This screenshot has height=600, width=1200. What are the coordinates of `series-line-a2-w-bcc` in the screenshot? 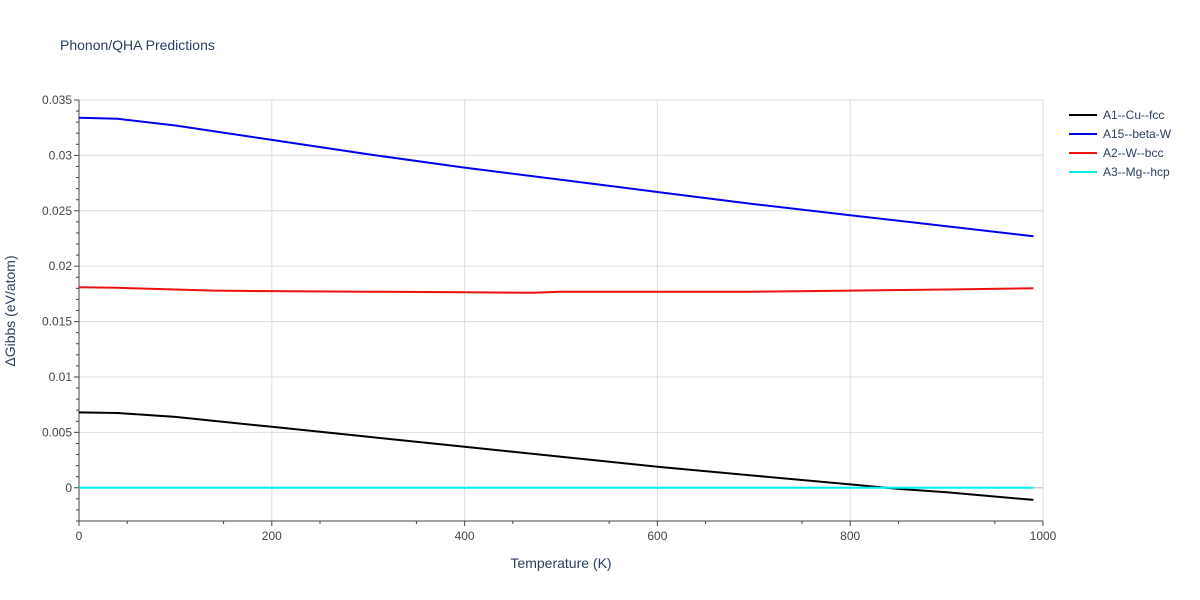 It's located at (556, 290).